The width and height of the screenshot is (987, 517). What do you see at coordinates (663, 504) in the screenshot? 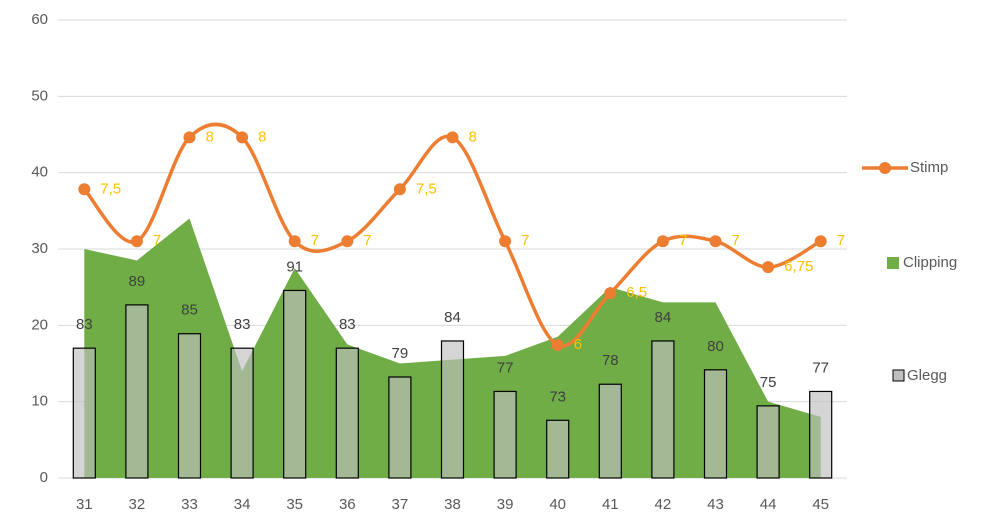
I see `x-tick-label: 42` at bounding box center [663, 504].